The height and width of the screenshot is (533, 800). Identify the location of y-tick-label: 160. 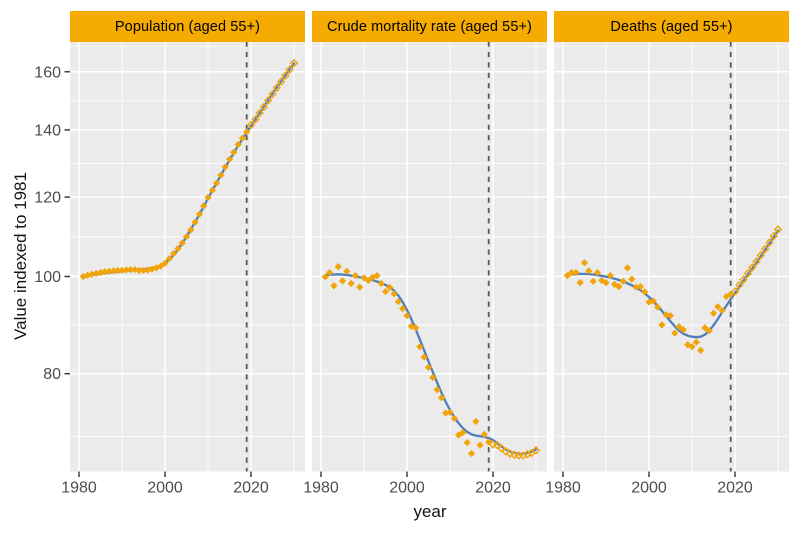
(47, 72).